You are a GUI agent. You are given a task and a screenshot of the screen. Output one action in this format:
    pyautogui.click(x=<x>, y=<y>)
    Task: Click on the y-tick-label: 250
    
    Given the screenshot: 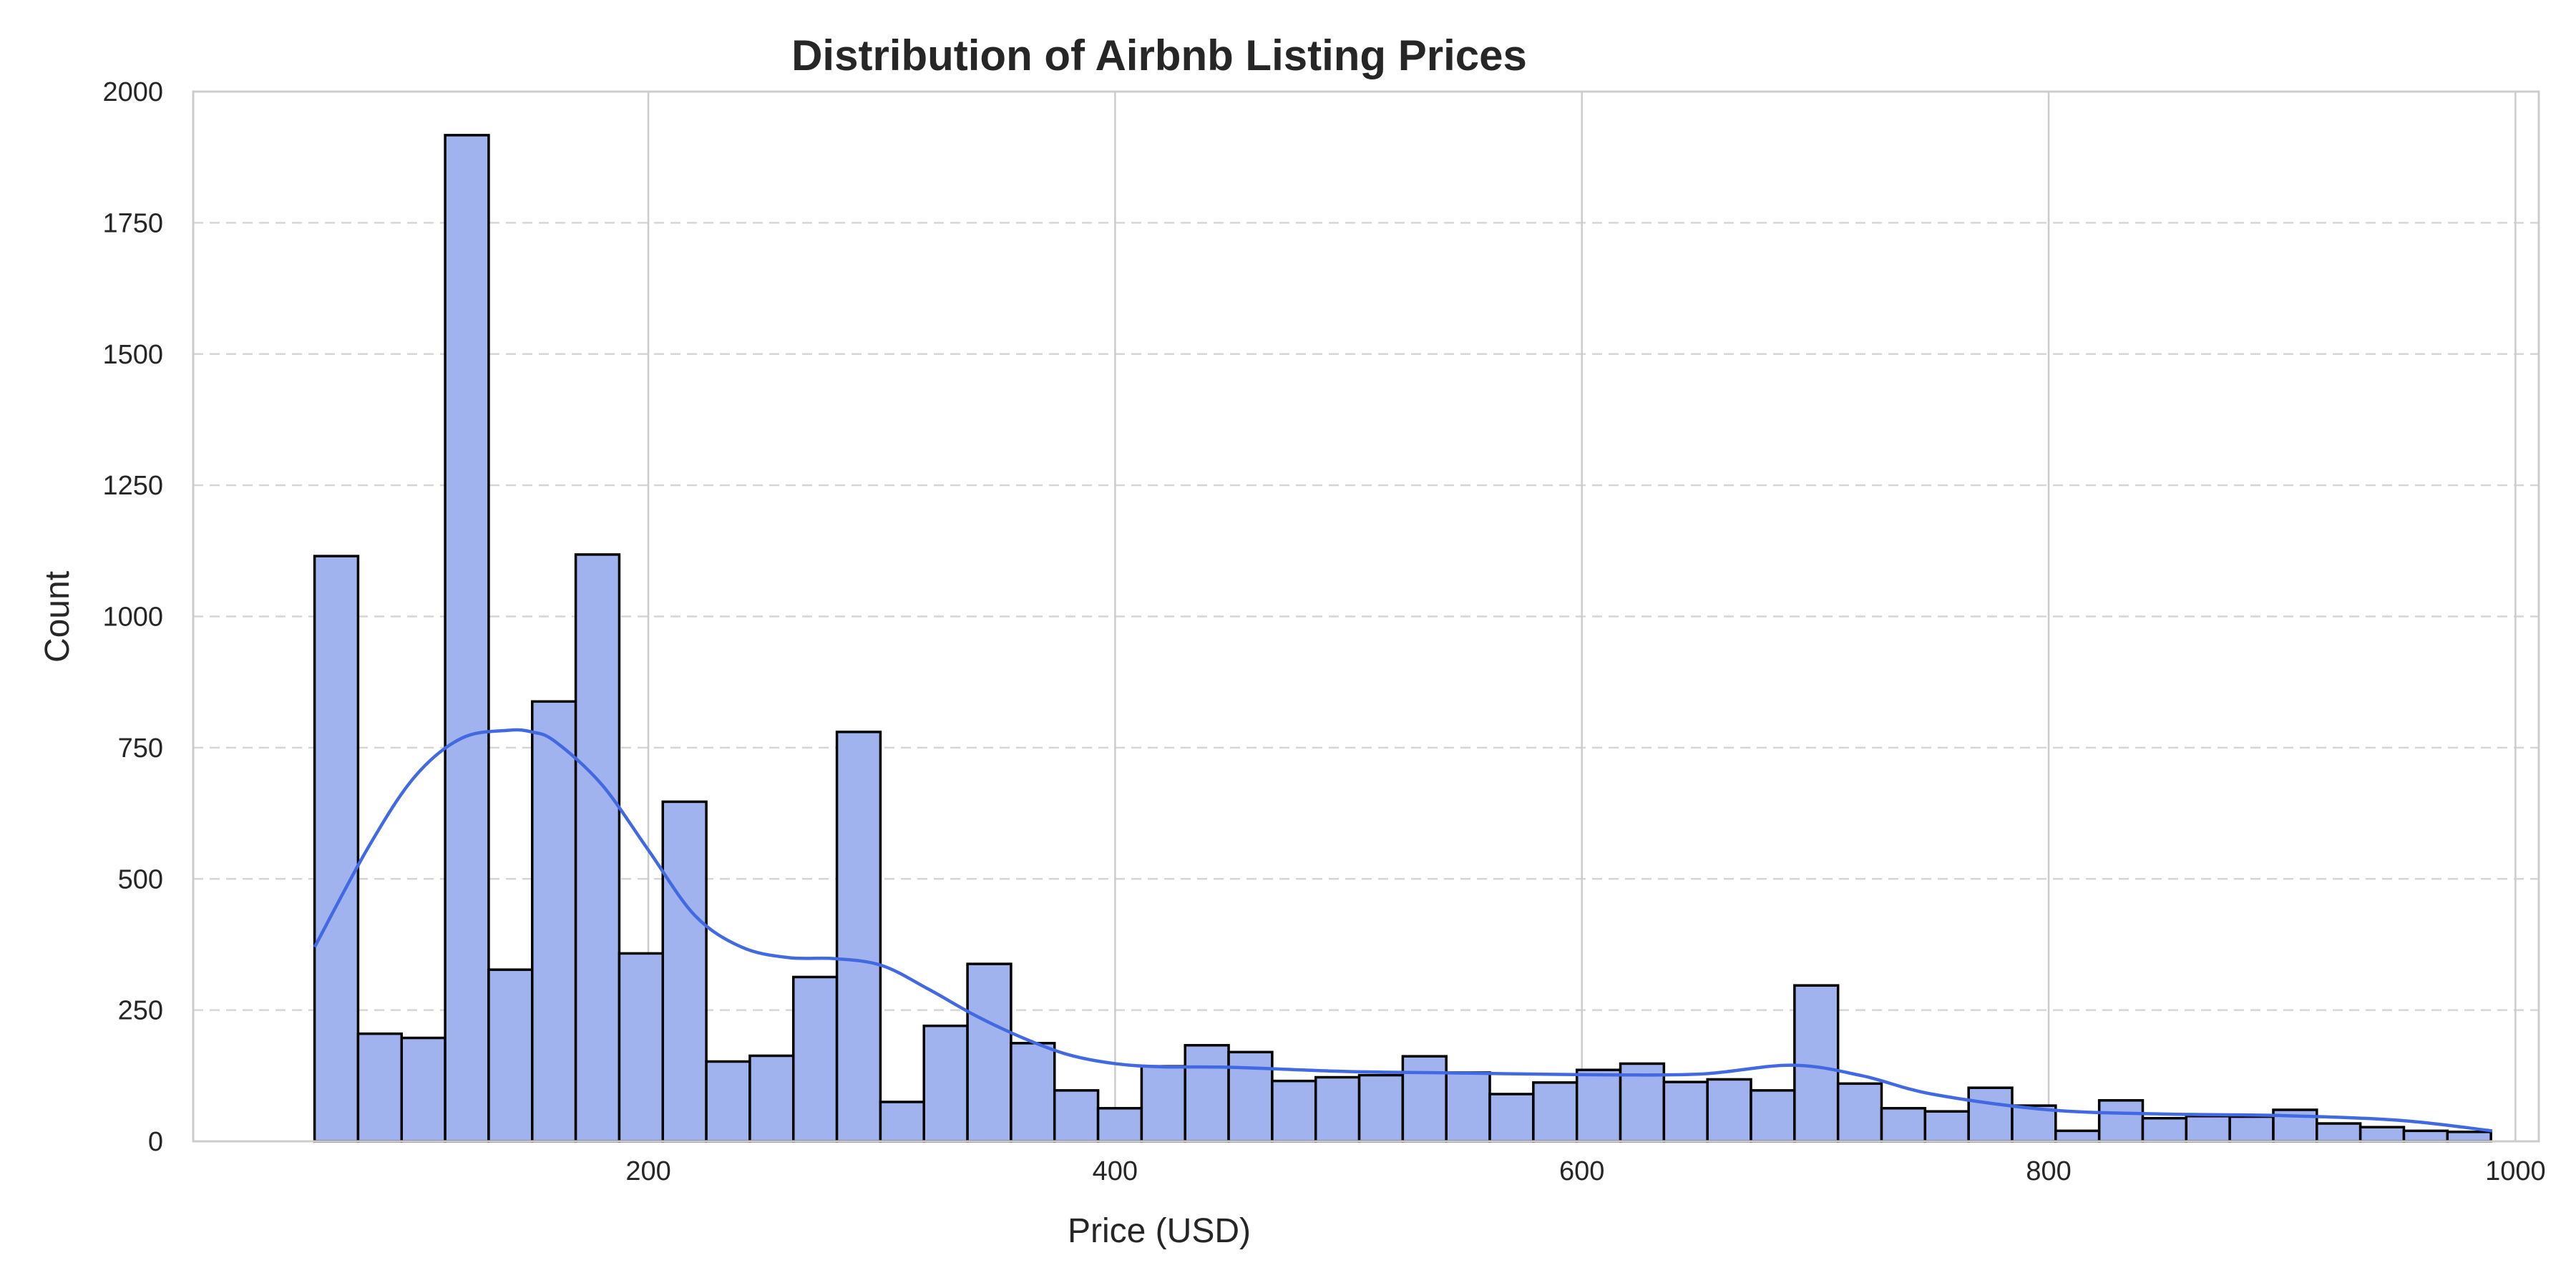 What is the action you would take?
    pyautogui.click(x=140, y=1011)
    